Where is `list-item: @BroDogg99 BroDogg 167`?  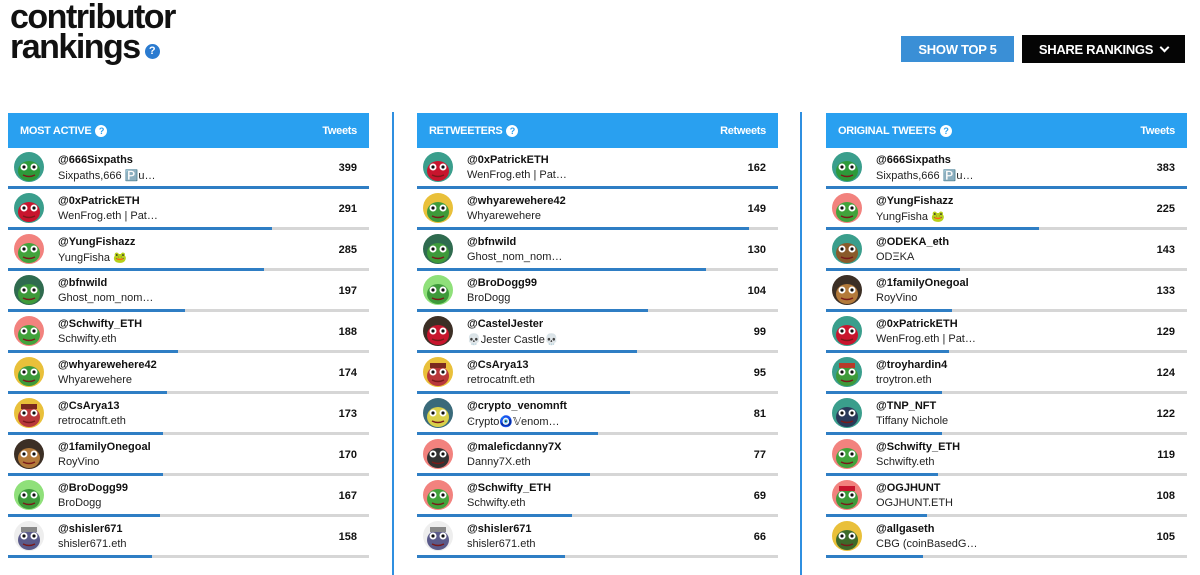
list-item: @BroDogg99 BroDogg 167 is located at coordinates (188, 496).